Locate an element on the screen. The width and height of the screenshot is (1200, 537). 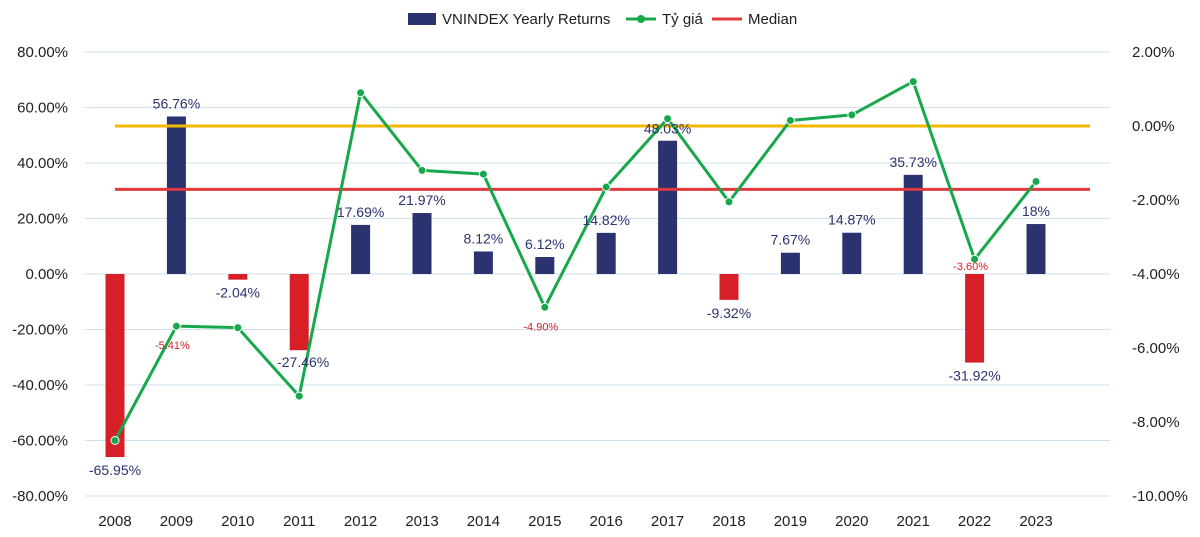
bar-2010 is located at coordinates (238, 277).